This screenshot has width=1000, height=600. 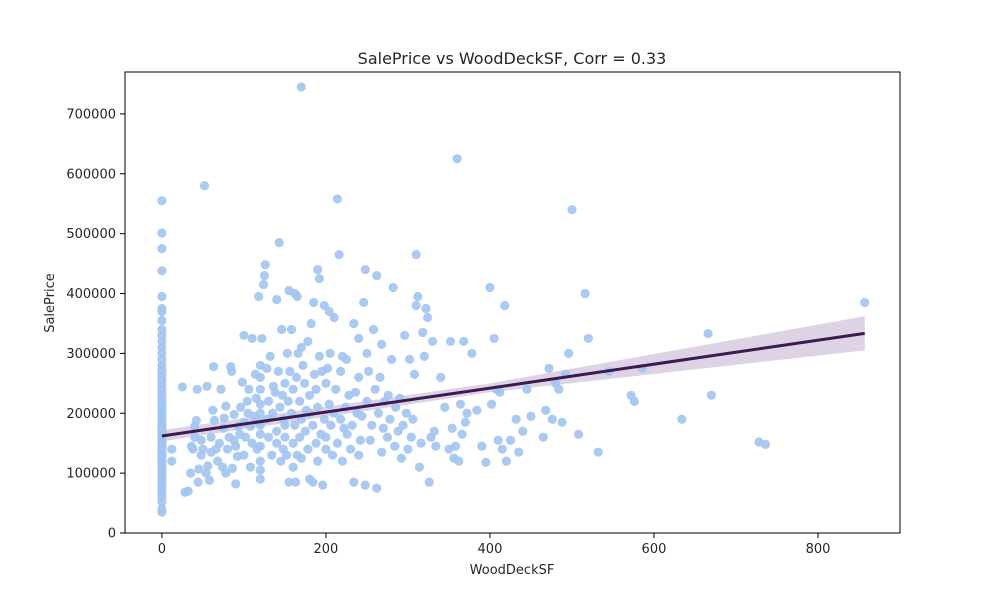 I want to click on y-tick-label: 100000, so click(x=91, y=474).